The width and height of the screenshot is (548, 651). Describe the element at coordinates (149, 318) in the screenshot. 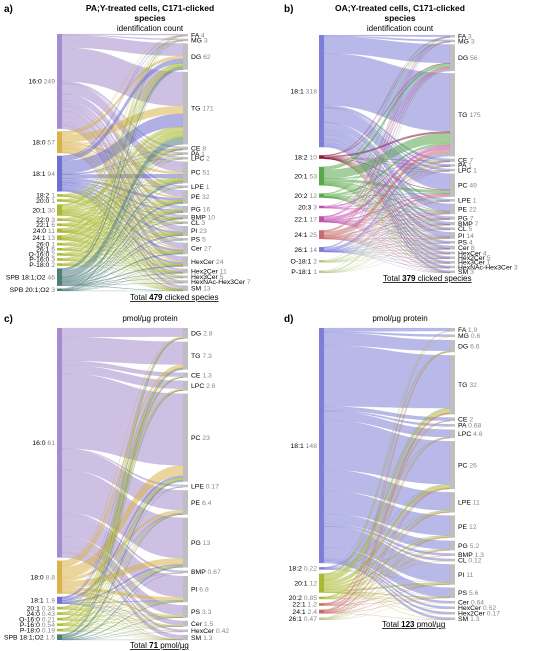

I see `panel-c-subtitle: pmol/µg protein` at that location.